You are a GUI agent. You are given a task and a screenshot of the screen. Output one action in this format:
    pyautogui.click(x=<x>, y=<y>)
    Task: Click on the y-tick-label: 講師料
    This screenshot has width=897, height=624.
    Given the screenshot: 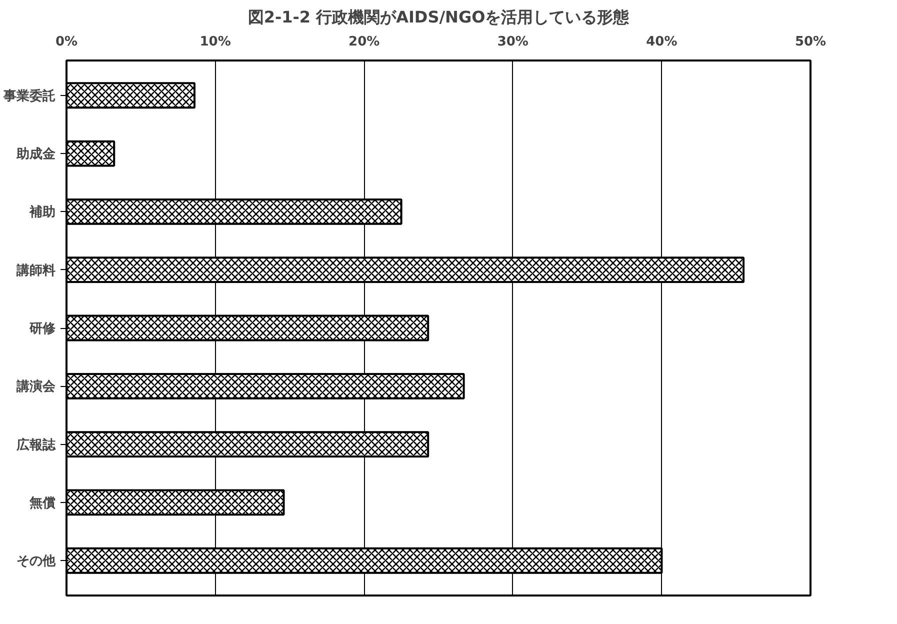 What is the action you would take?
    pyautogui.click(x=36, y=270)
    